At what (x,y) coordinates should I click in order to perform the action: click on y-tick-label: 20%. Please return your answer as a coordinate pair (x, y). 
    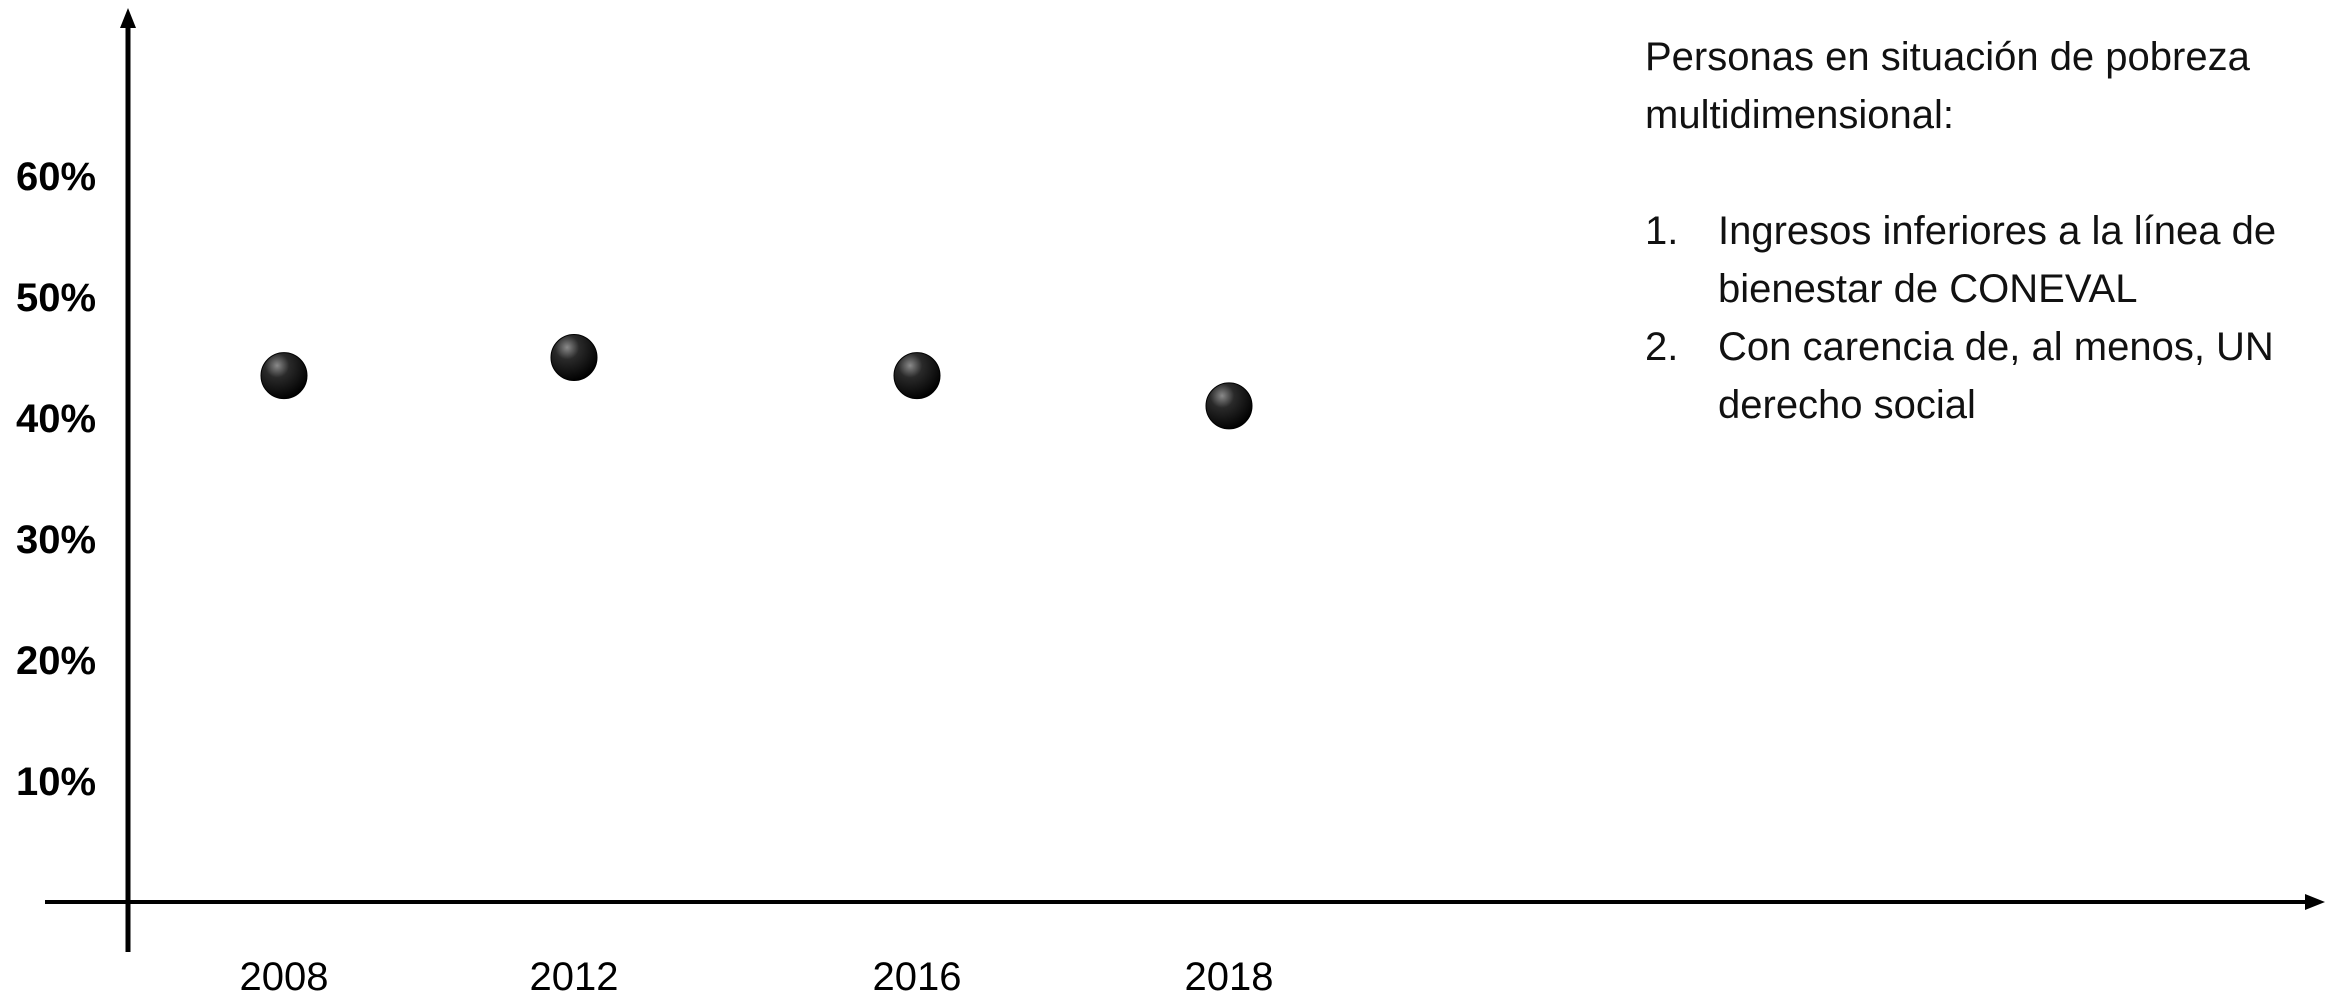
    Looking at the image, I should click on (56, 661).